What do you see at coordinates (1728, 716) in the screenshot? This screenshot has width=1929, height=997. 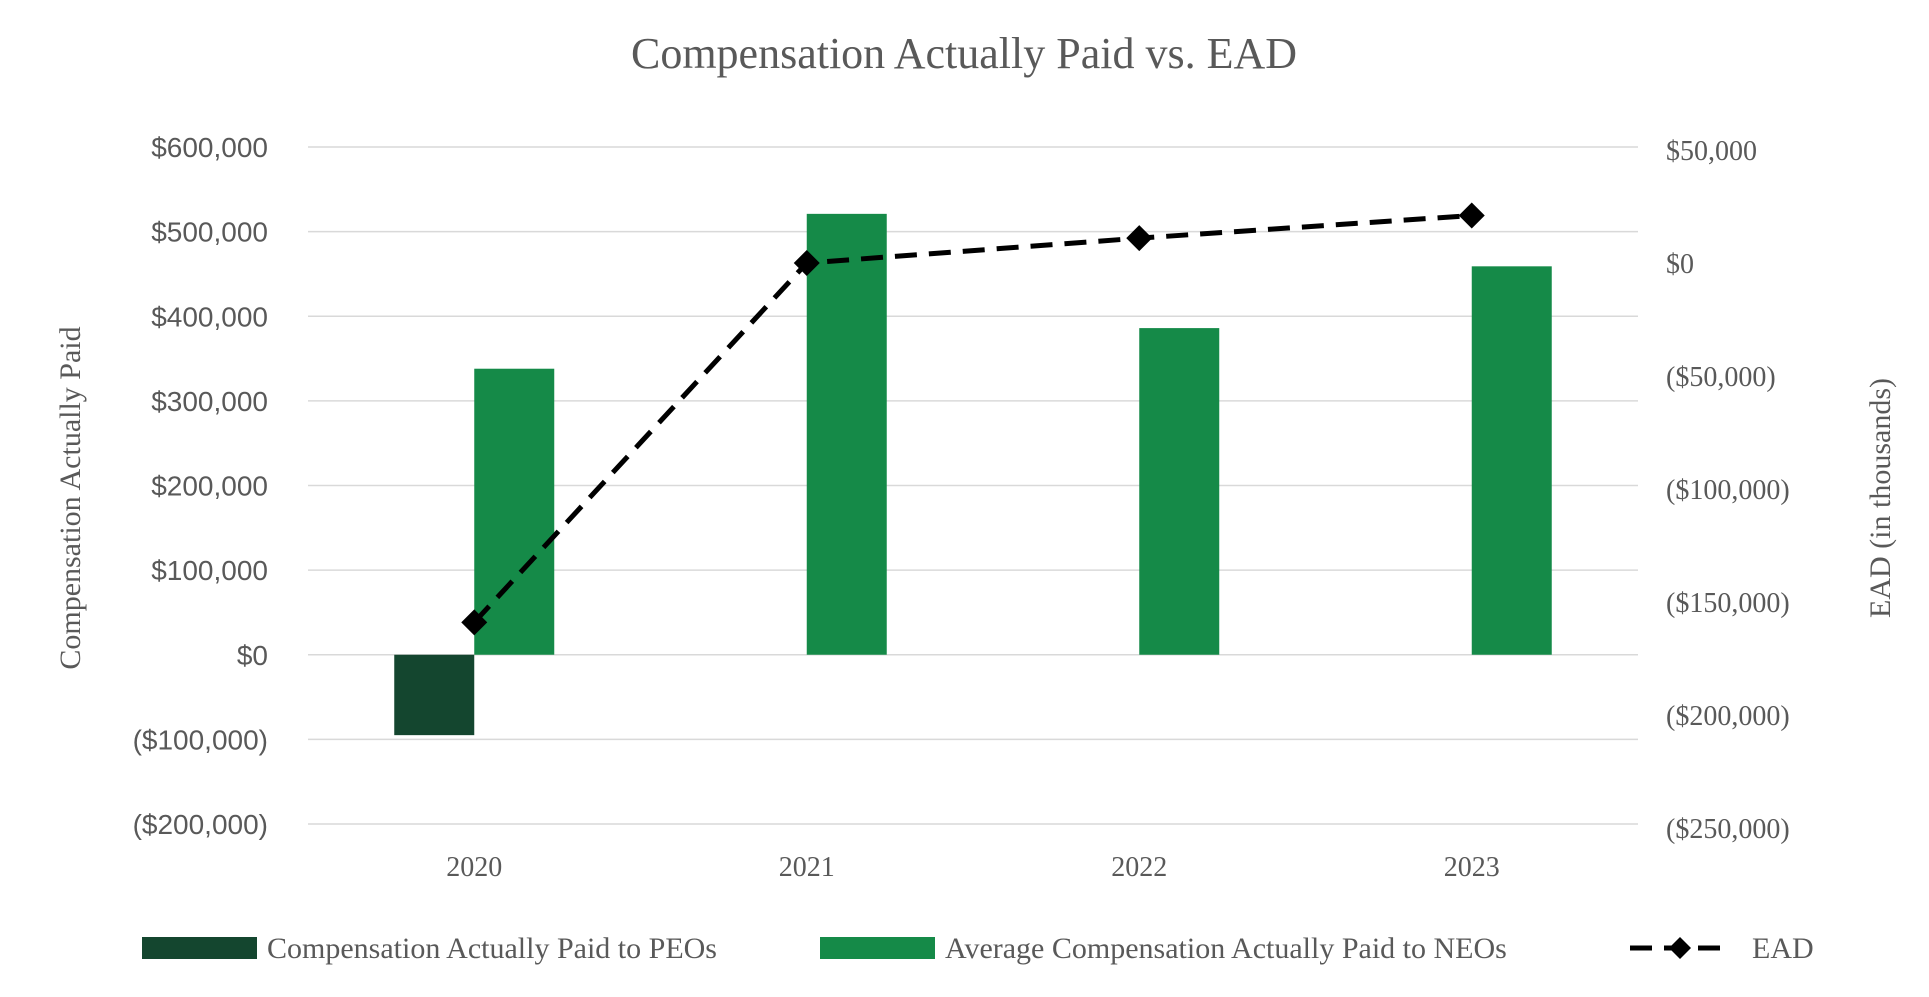 I see `y2-tick-label: ($200,000)` at bounding box center [1728, 716].